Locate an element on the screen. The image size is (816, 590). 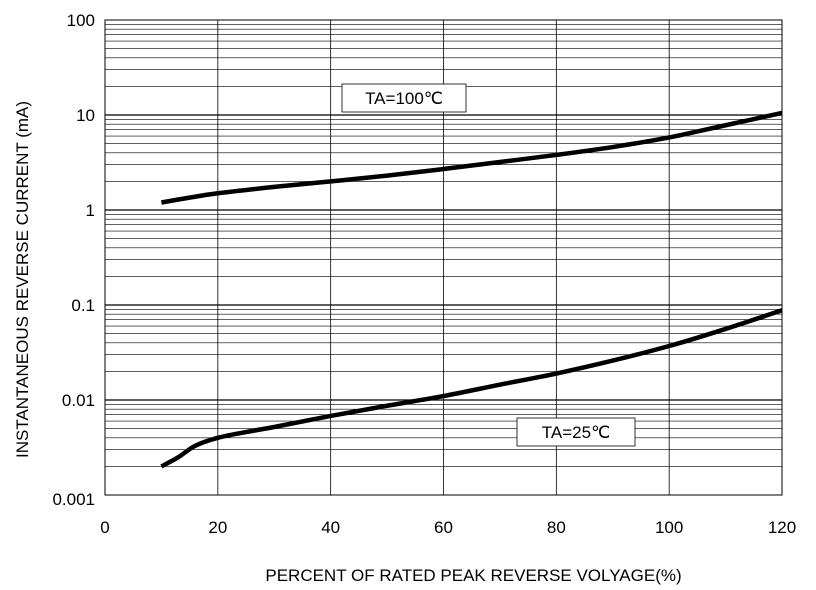
x-tick-label: 0 is located at coordinates (104, 527).